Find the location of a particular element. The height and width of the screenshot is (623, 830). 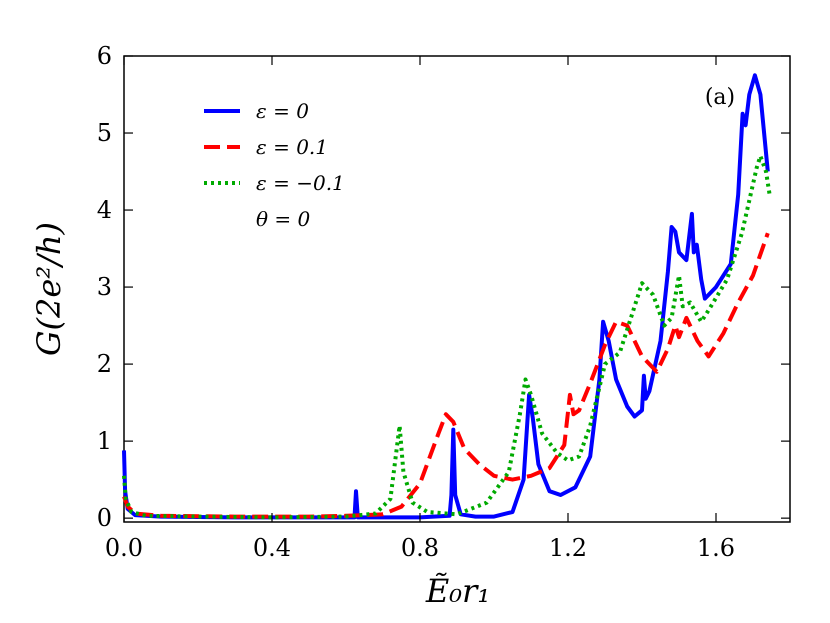

legend-theta-note: θ = 0 is located at coordinates (283, 219).